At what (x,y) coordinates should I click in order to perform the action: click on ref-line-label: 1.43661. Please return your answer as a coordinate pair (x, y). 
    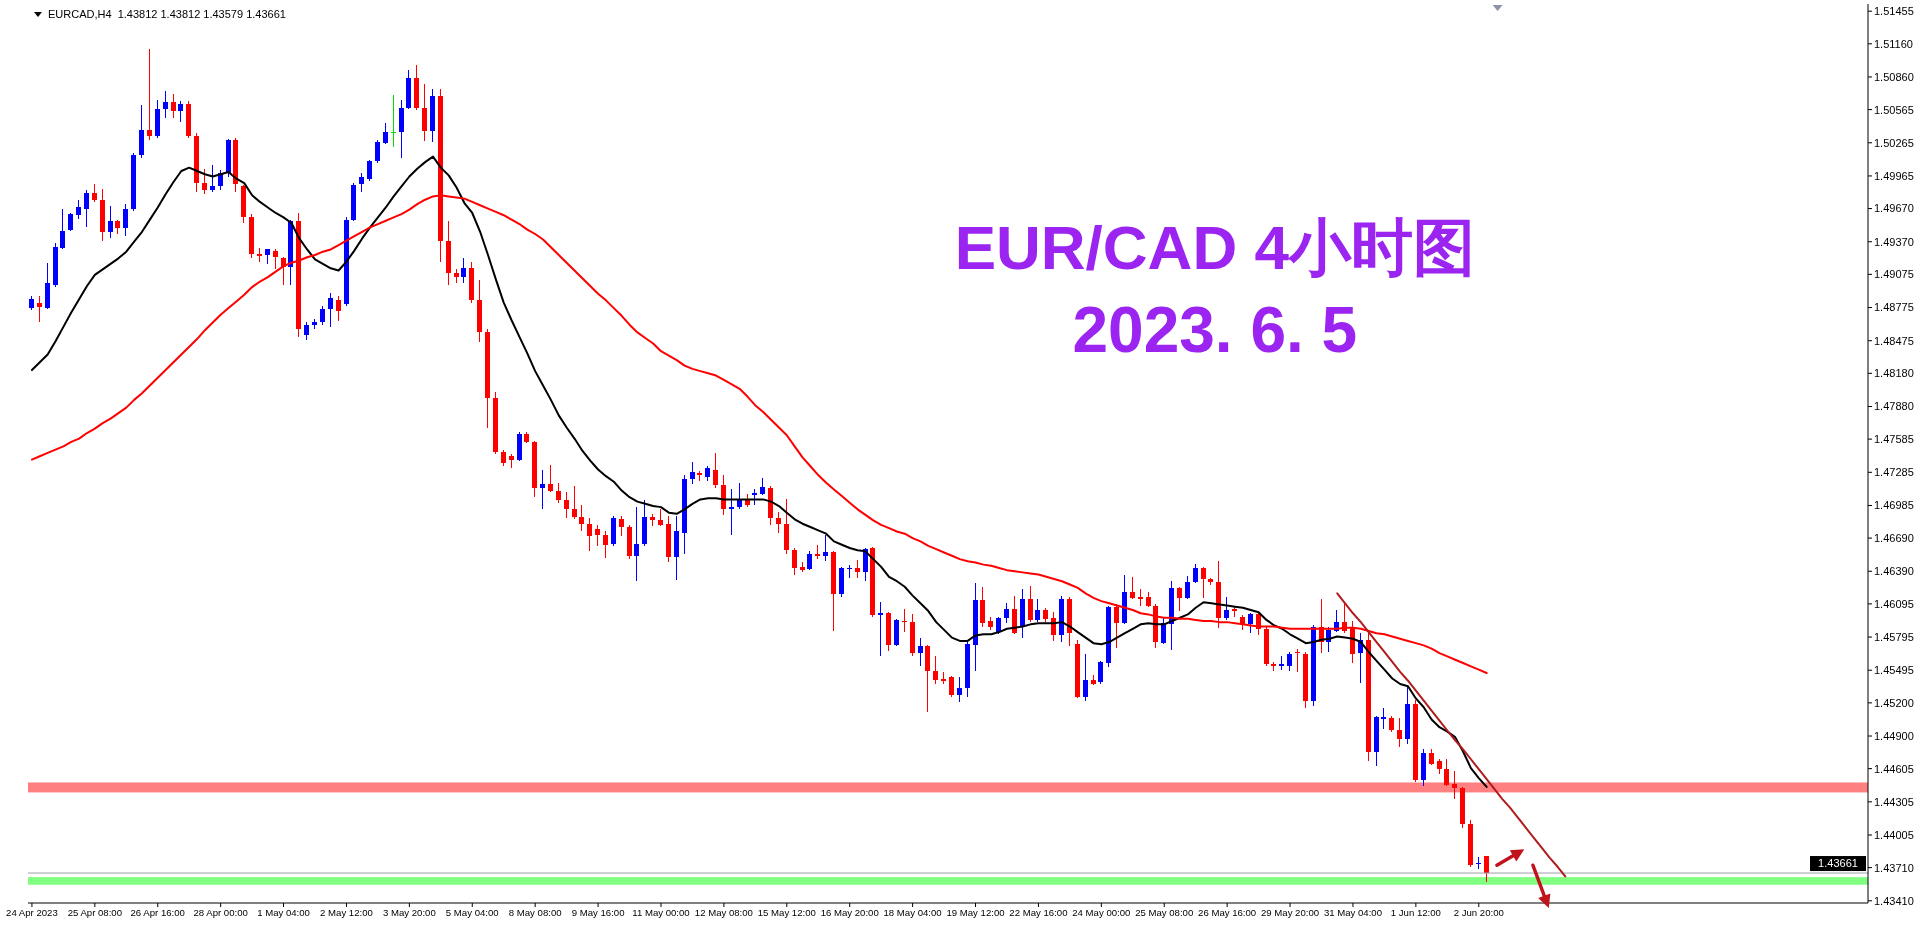
    Looking at the image, I should click on (1838, 863).